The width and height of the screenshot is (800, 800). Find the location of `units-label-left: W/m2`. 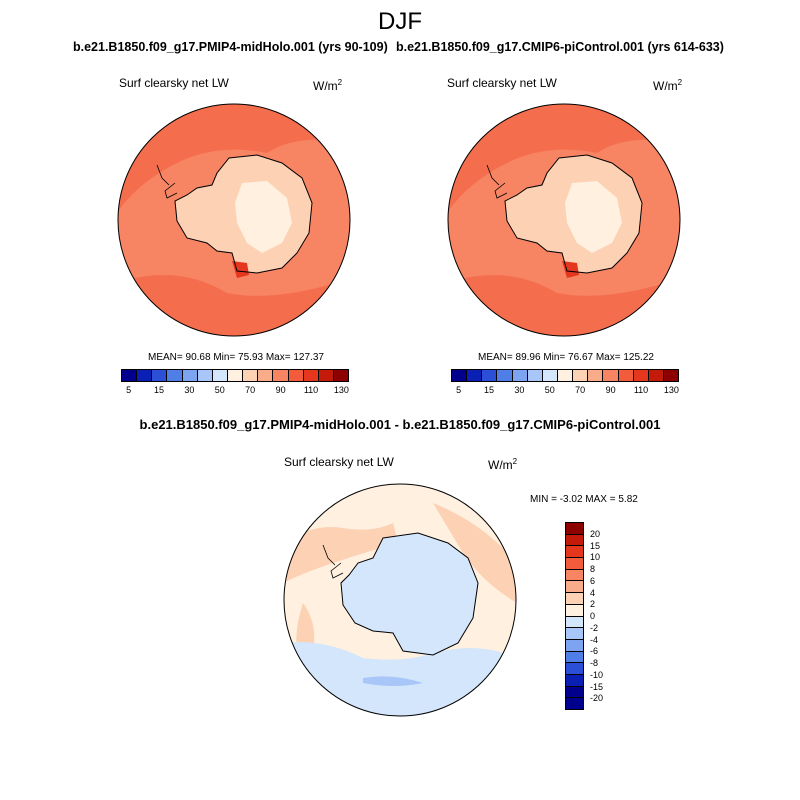

units-label-left: W/m2 is located at coordinates (328, 85).